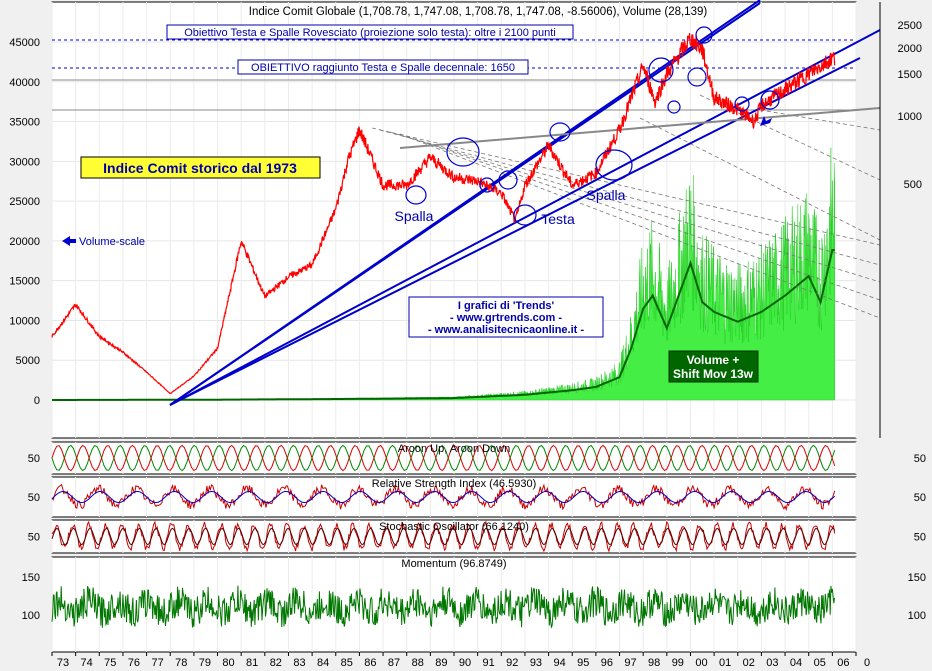 The image size is (932, 671). Describe the element at coordinates (913, 185) in the screenshot. I see `right-axis-tick: 500` at that location.